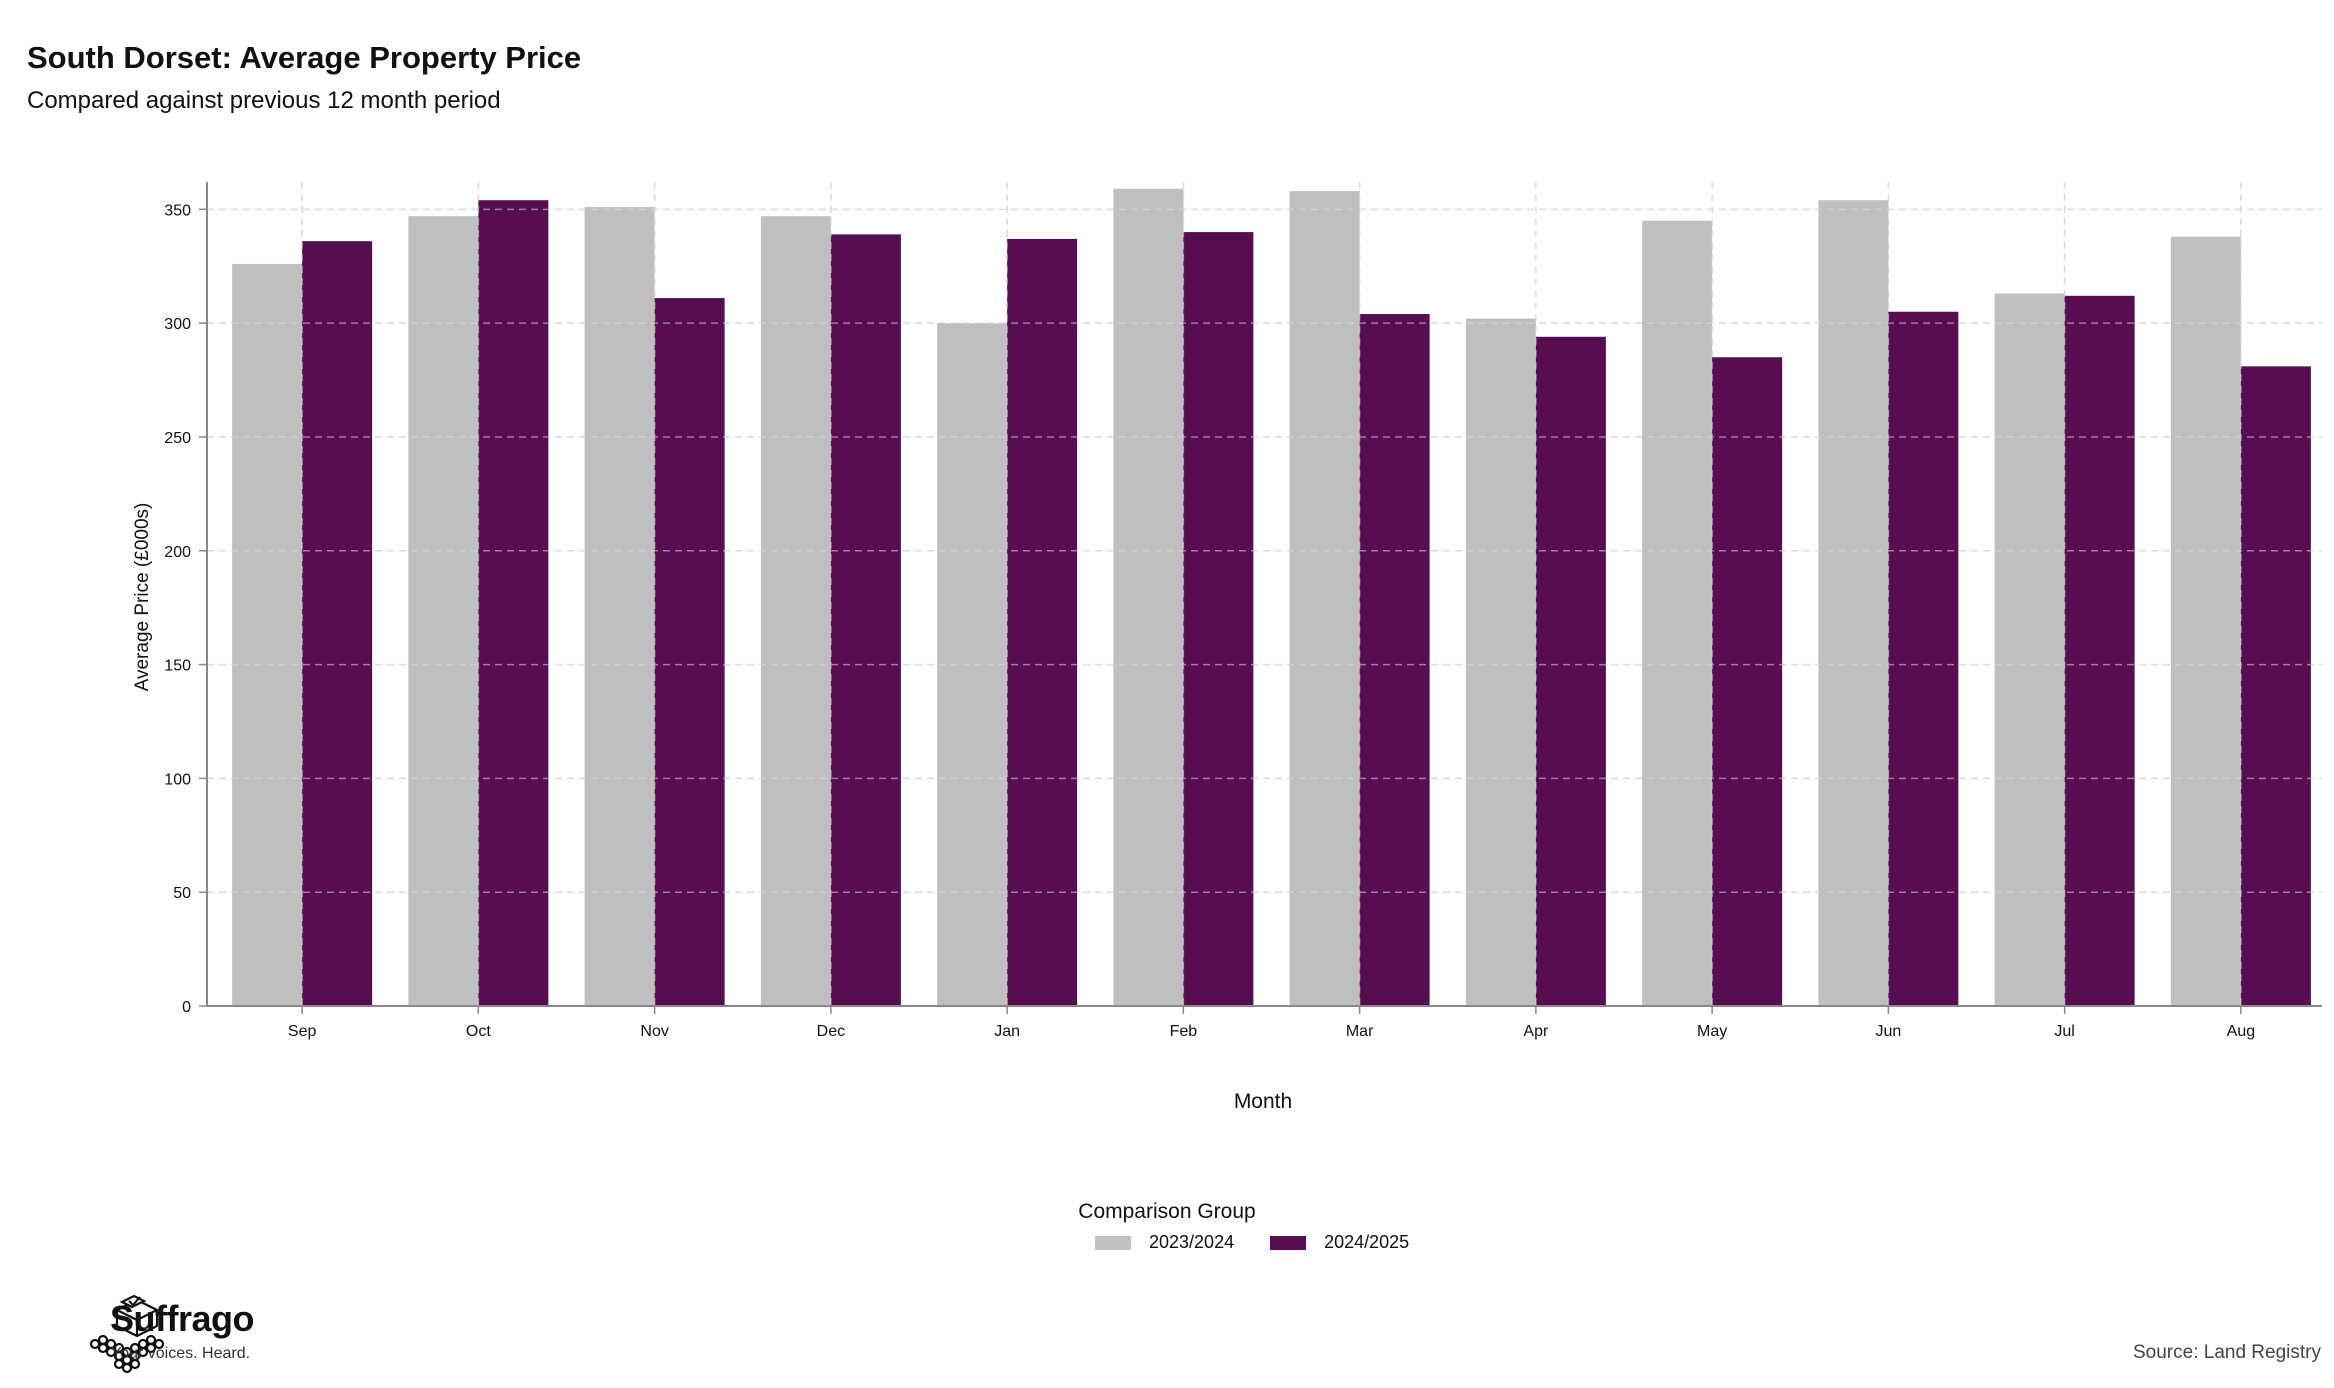 Image resolution: width=2334 pixels, height=1388 pixels. Describe the element at coordinates (182, 1318) in the screenshot. I see `brand-name: Suffrago` at that location.